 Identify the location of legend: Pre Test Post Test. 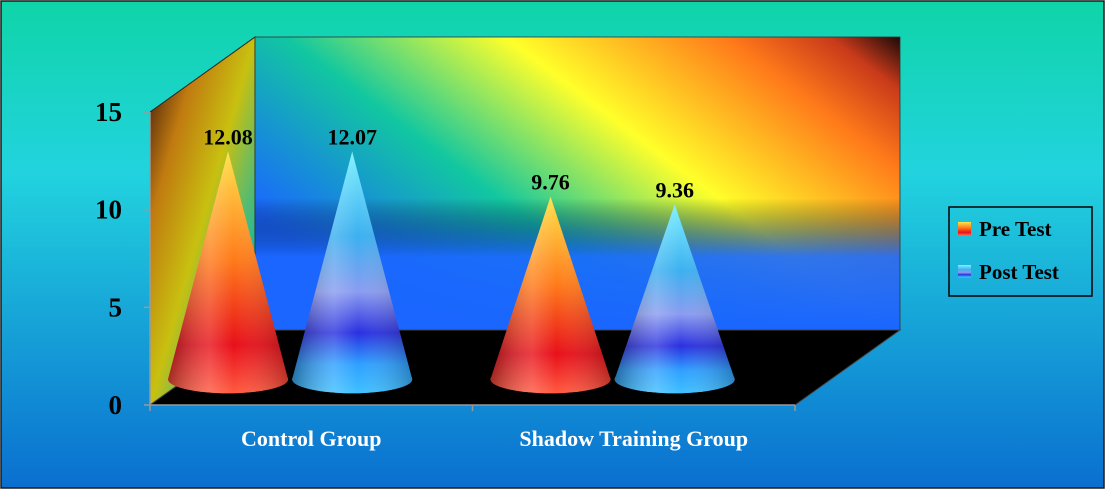
(1020, 251).